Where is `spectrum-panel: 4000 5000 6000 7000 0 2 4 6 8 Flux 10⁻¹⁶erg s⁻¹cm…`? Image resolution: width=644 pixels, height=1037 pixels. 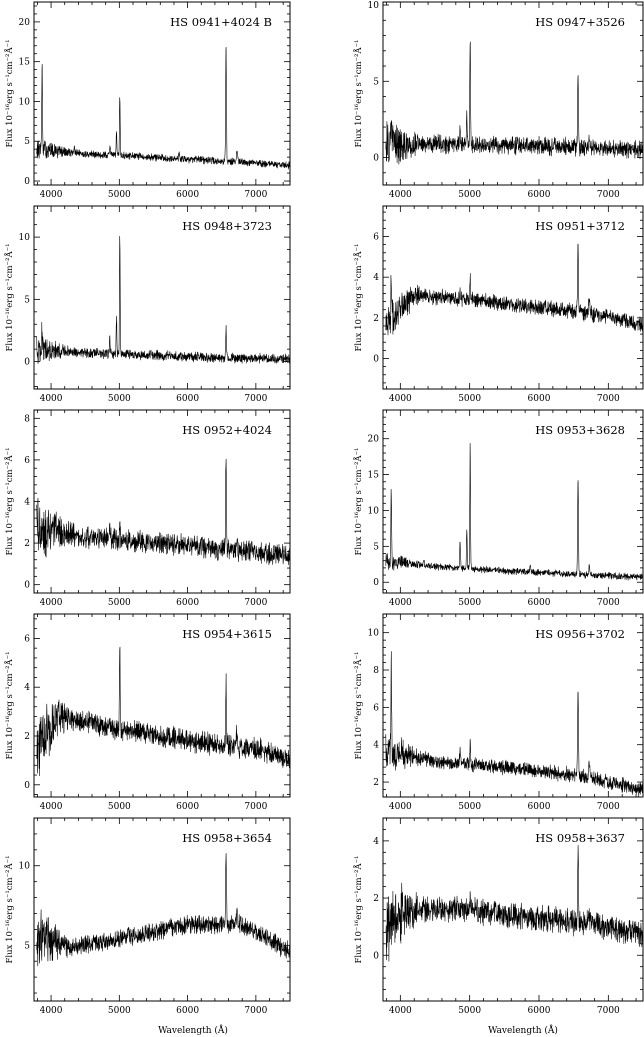
spectrum-panel: 4000 5000 6000 7000 0 2 4 6 8 Flux 10⁻¹⁶erg s⁻¹cm… is located at coordinates (147, 508).